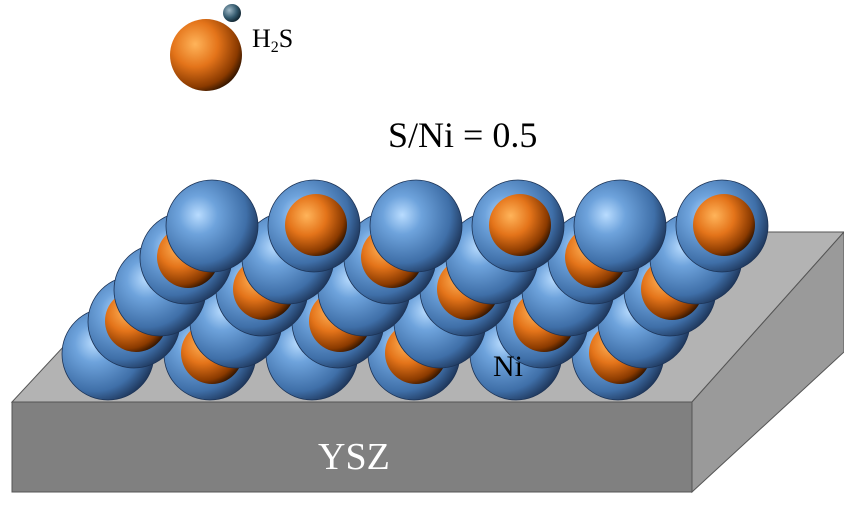 This screenshot has width=844, height=522. I want to click on substrate-front-face, so click(352, 447).